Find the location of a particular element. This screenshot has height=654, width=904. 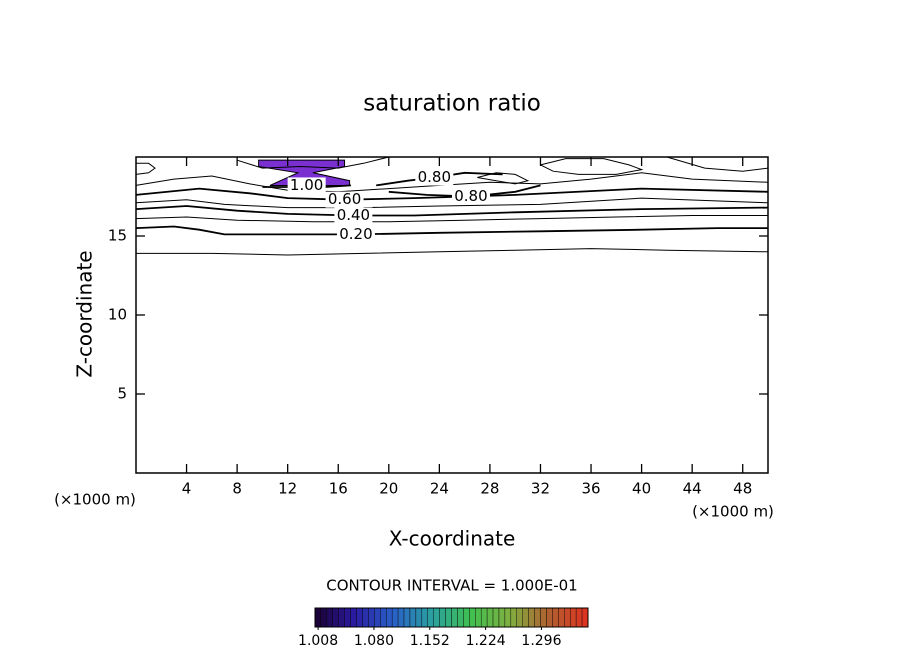

filled-region is located at coordinates (304, 172).